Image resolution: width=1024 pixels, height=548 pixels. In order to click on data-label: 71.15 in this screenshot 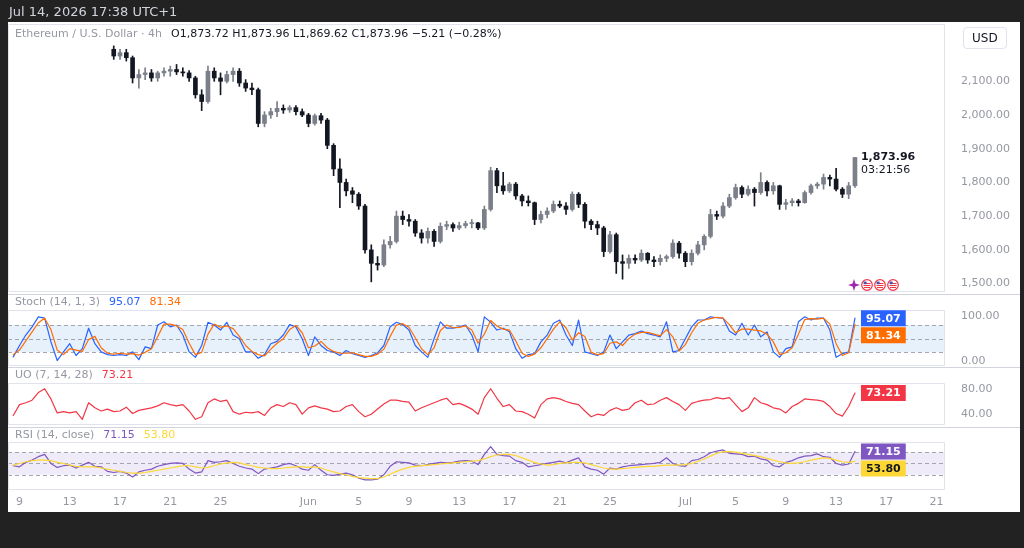, I will do `click(883, 451)`.